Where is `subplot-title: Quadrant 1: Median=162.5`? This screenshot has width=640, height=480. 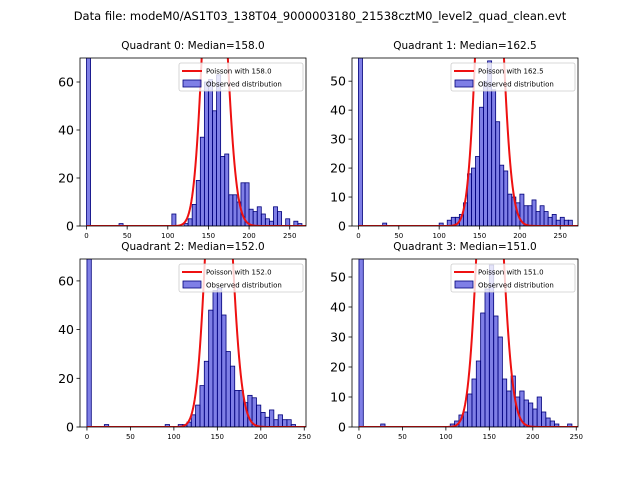
subplot-title: Quadrant 1: Median=162.5 is located at coordinates (464, 46).